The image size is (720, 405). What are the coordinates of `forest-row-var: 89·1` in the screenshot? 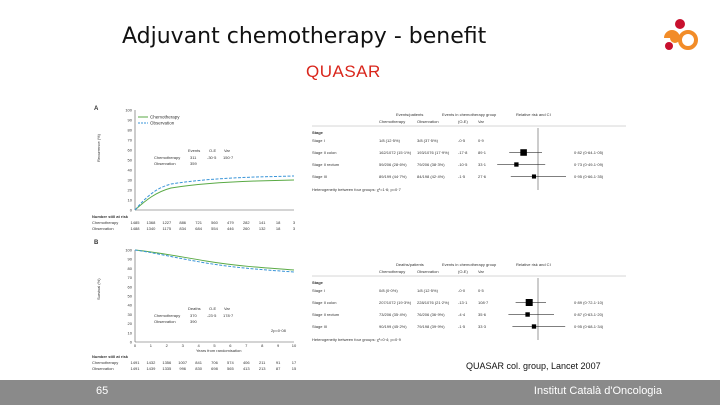 It's located at (482, 152).